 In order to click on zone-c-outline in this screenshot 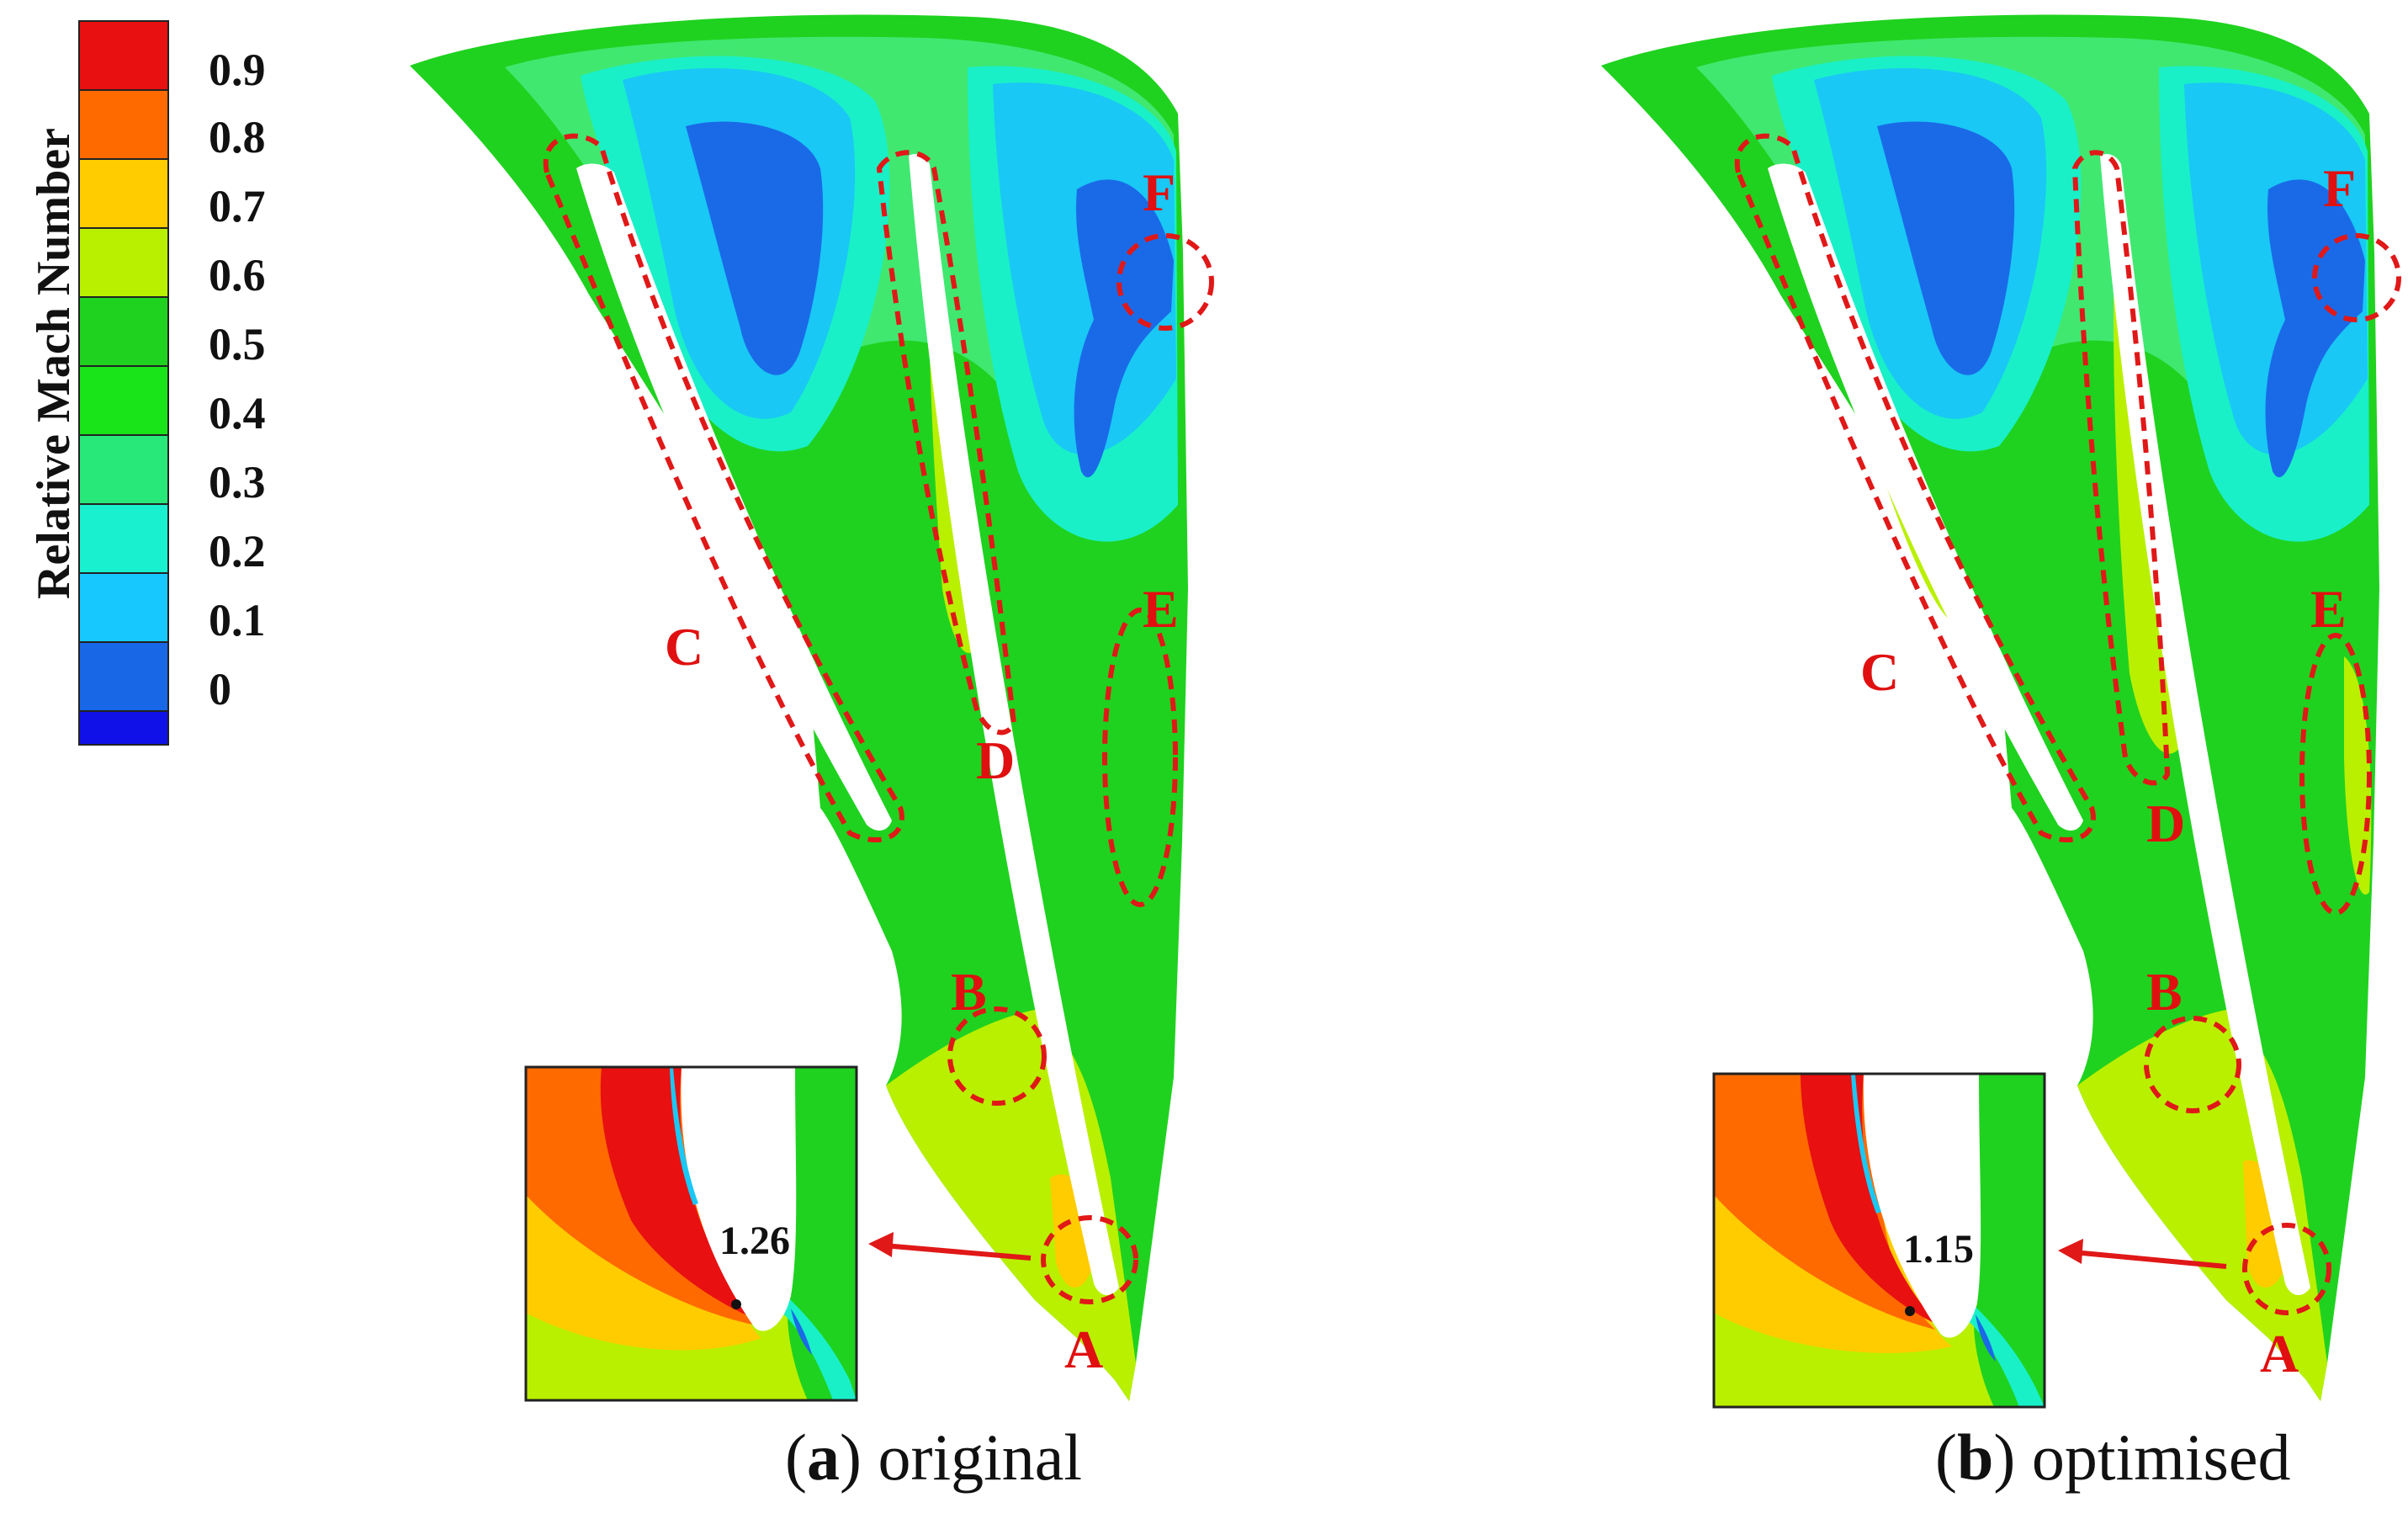, I will do `click(723, 488)`.